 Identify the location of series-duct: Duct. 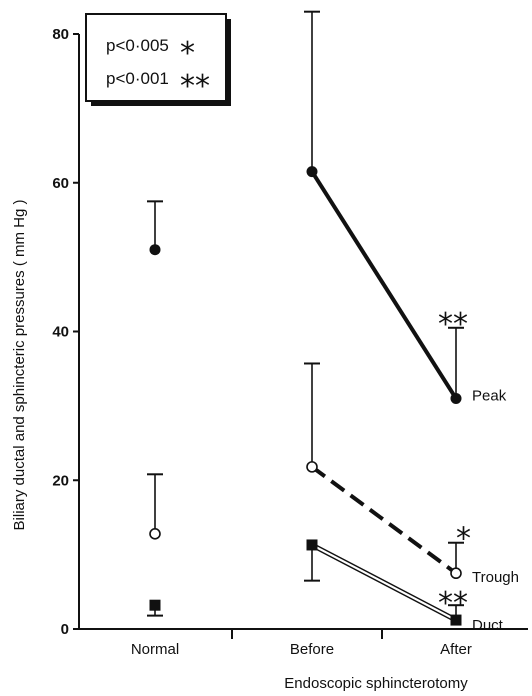
(325, 586).